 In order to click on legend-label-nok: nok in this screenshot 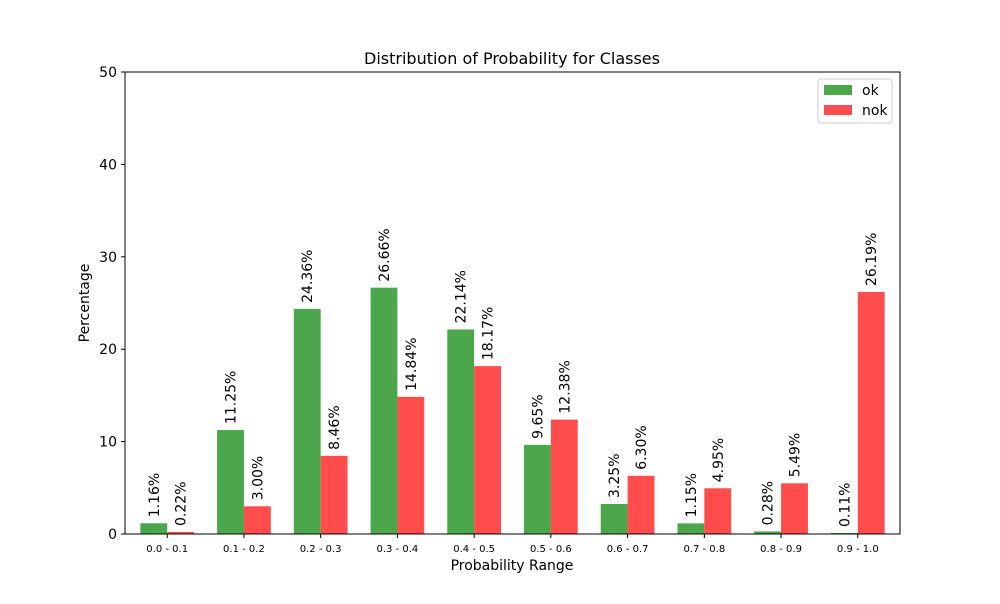, I will do `click(875, 111)`.